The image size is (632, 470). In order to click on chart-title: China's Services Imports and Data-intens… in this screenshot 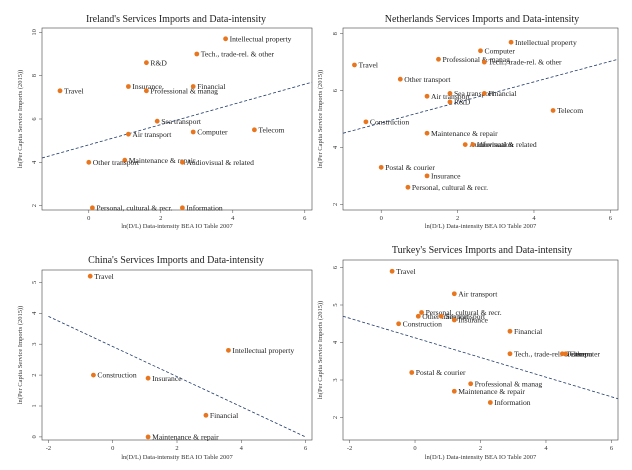, I will do `click(176, 260)`.